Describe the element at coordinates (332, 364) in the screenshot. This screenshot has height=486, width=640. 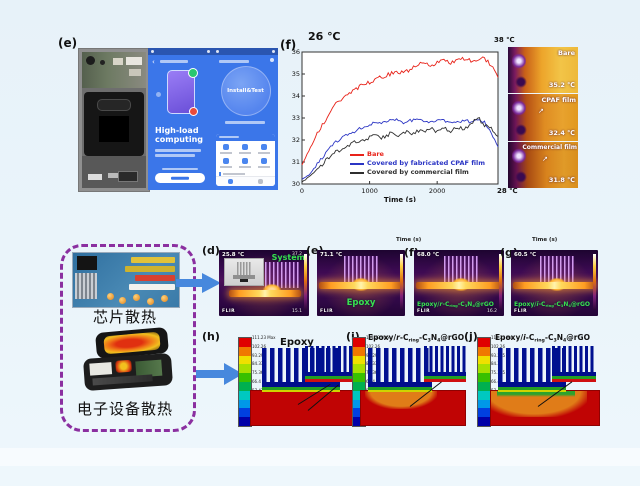
I see `sim-inset-h` at that location.